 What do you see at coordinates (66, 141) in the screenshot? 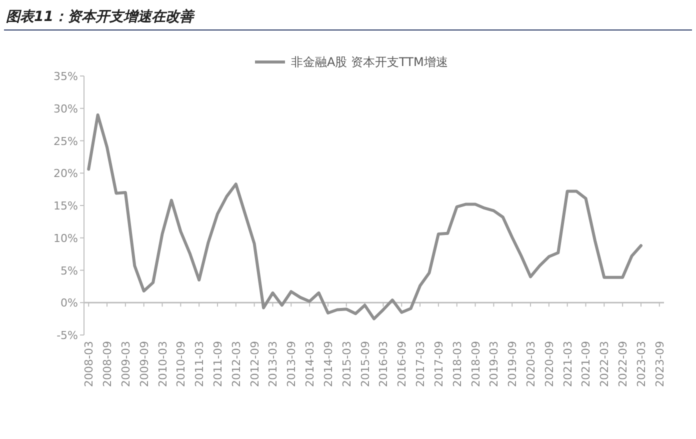
I see `y-tick-label: 25%` at bounding box center [66, 141].